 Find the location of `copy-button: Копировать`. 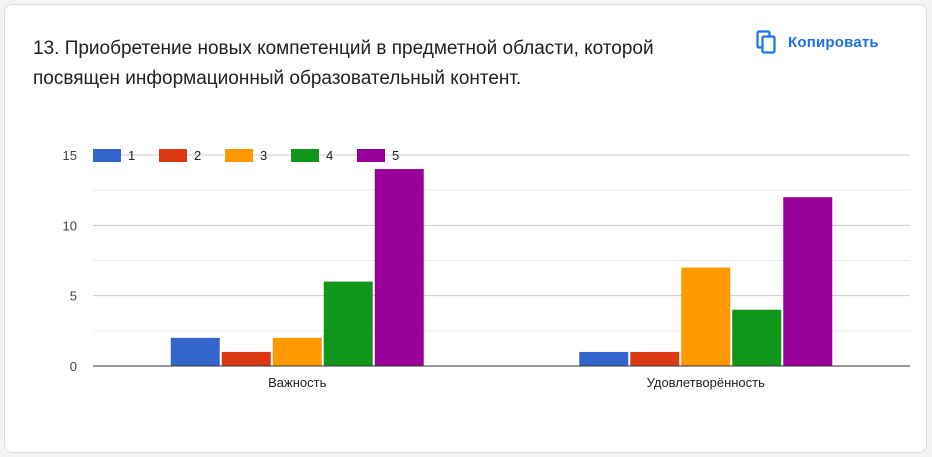

copy-button: Копировать is located at coordinates (817, 42).